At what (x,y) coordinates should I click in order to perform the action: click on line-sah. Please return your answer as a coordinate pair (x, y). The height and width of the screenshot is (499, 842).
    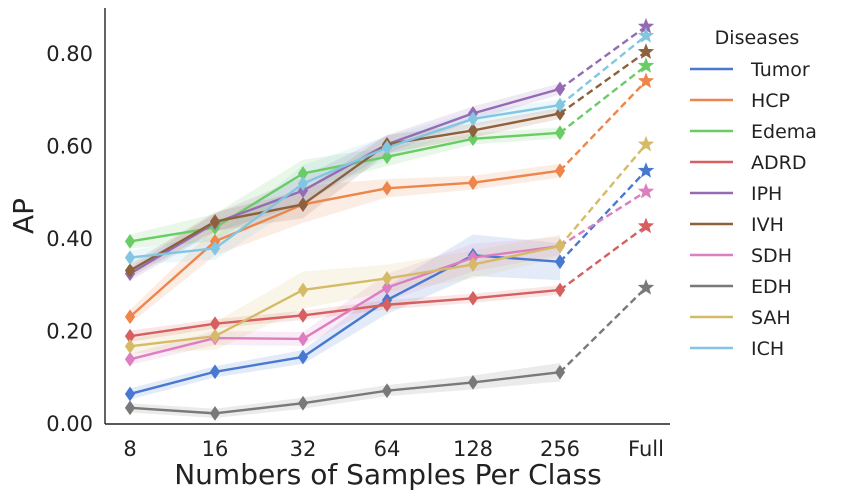
    Looking at the image, I should click on (345, 296).